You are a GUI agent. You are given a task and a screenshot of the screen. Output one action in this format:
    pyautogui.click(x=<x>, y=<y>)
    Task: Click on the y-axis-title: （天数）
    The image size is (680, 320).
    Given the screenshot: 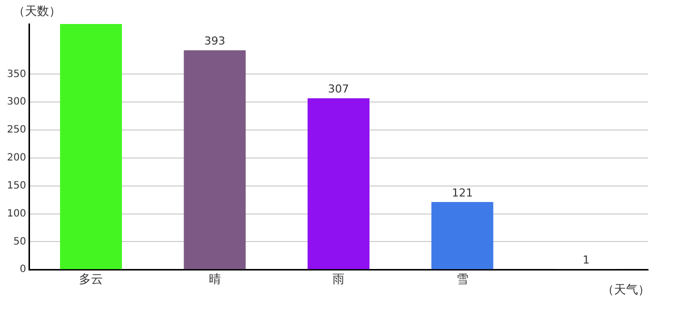 What is the action you would take?
    pyautogui.click(x=37, y=11)
    